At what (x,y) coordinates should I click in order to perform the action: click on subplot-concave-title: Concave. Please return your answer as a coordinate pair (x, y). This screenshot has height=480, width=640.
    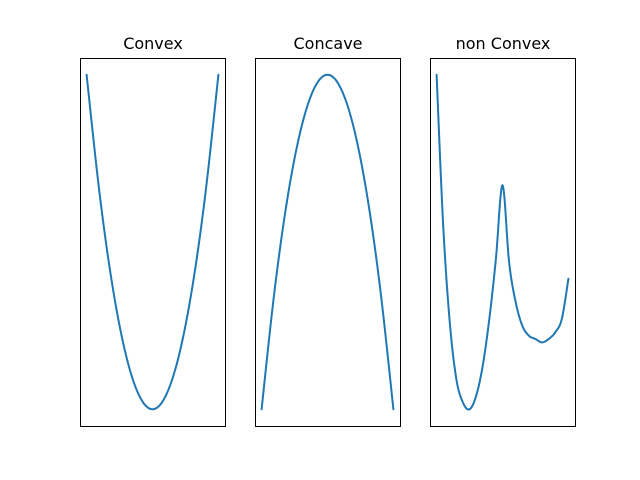
    Looking at the image, I should click on (327, 43).